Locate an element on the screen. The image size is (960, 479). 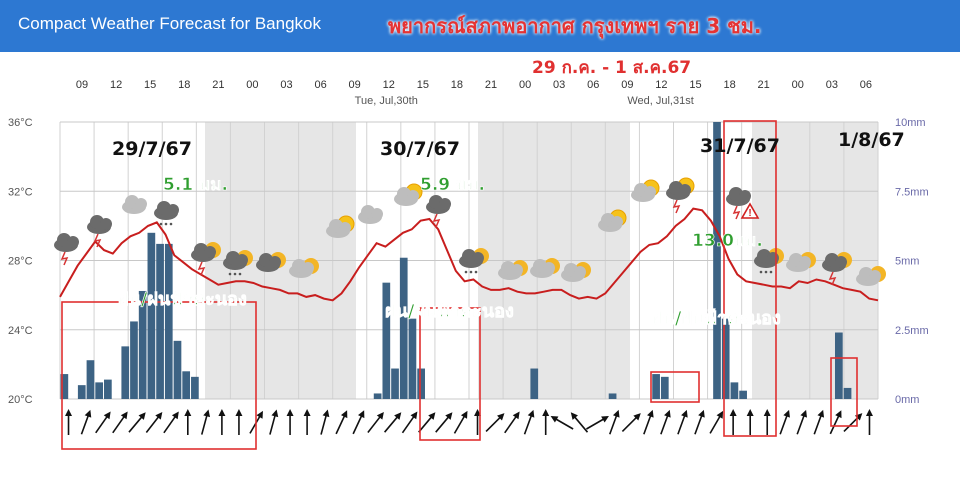
y-right-tick-label: 0mm is located at coordinates (907, 400).